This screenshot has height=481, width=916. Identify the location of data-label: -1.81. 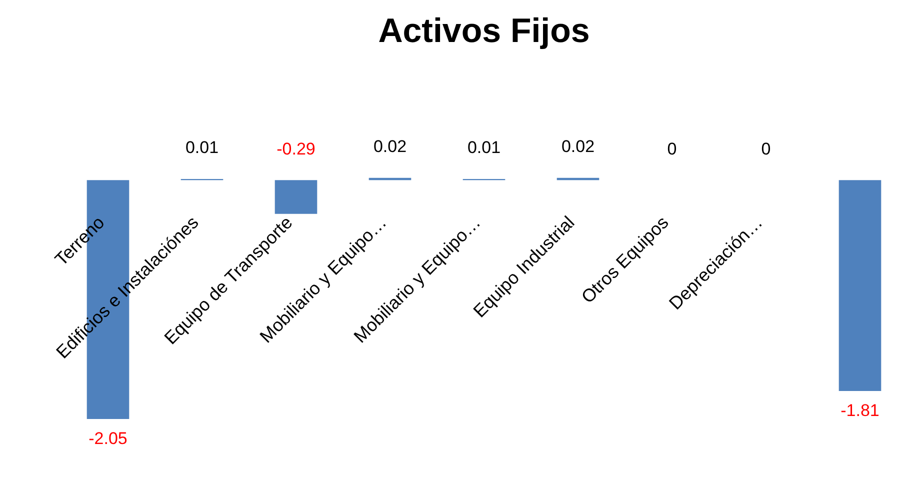
(860, 410).